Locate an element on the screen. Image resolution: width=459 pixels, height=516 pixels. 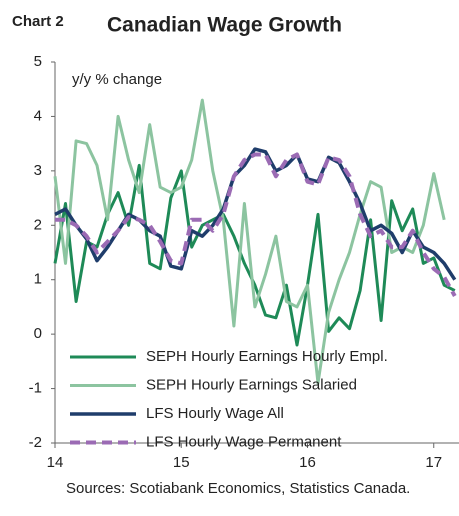
chart-title: Canadian Wage Growth is located at coordinates (224, 25).